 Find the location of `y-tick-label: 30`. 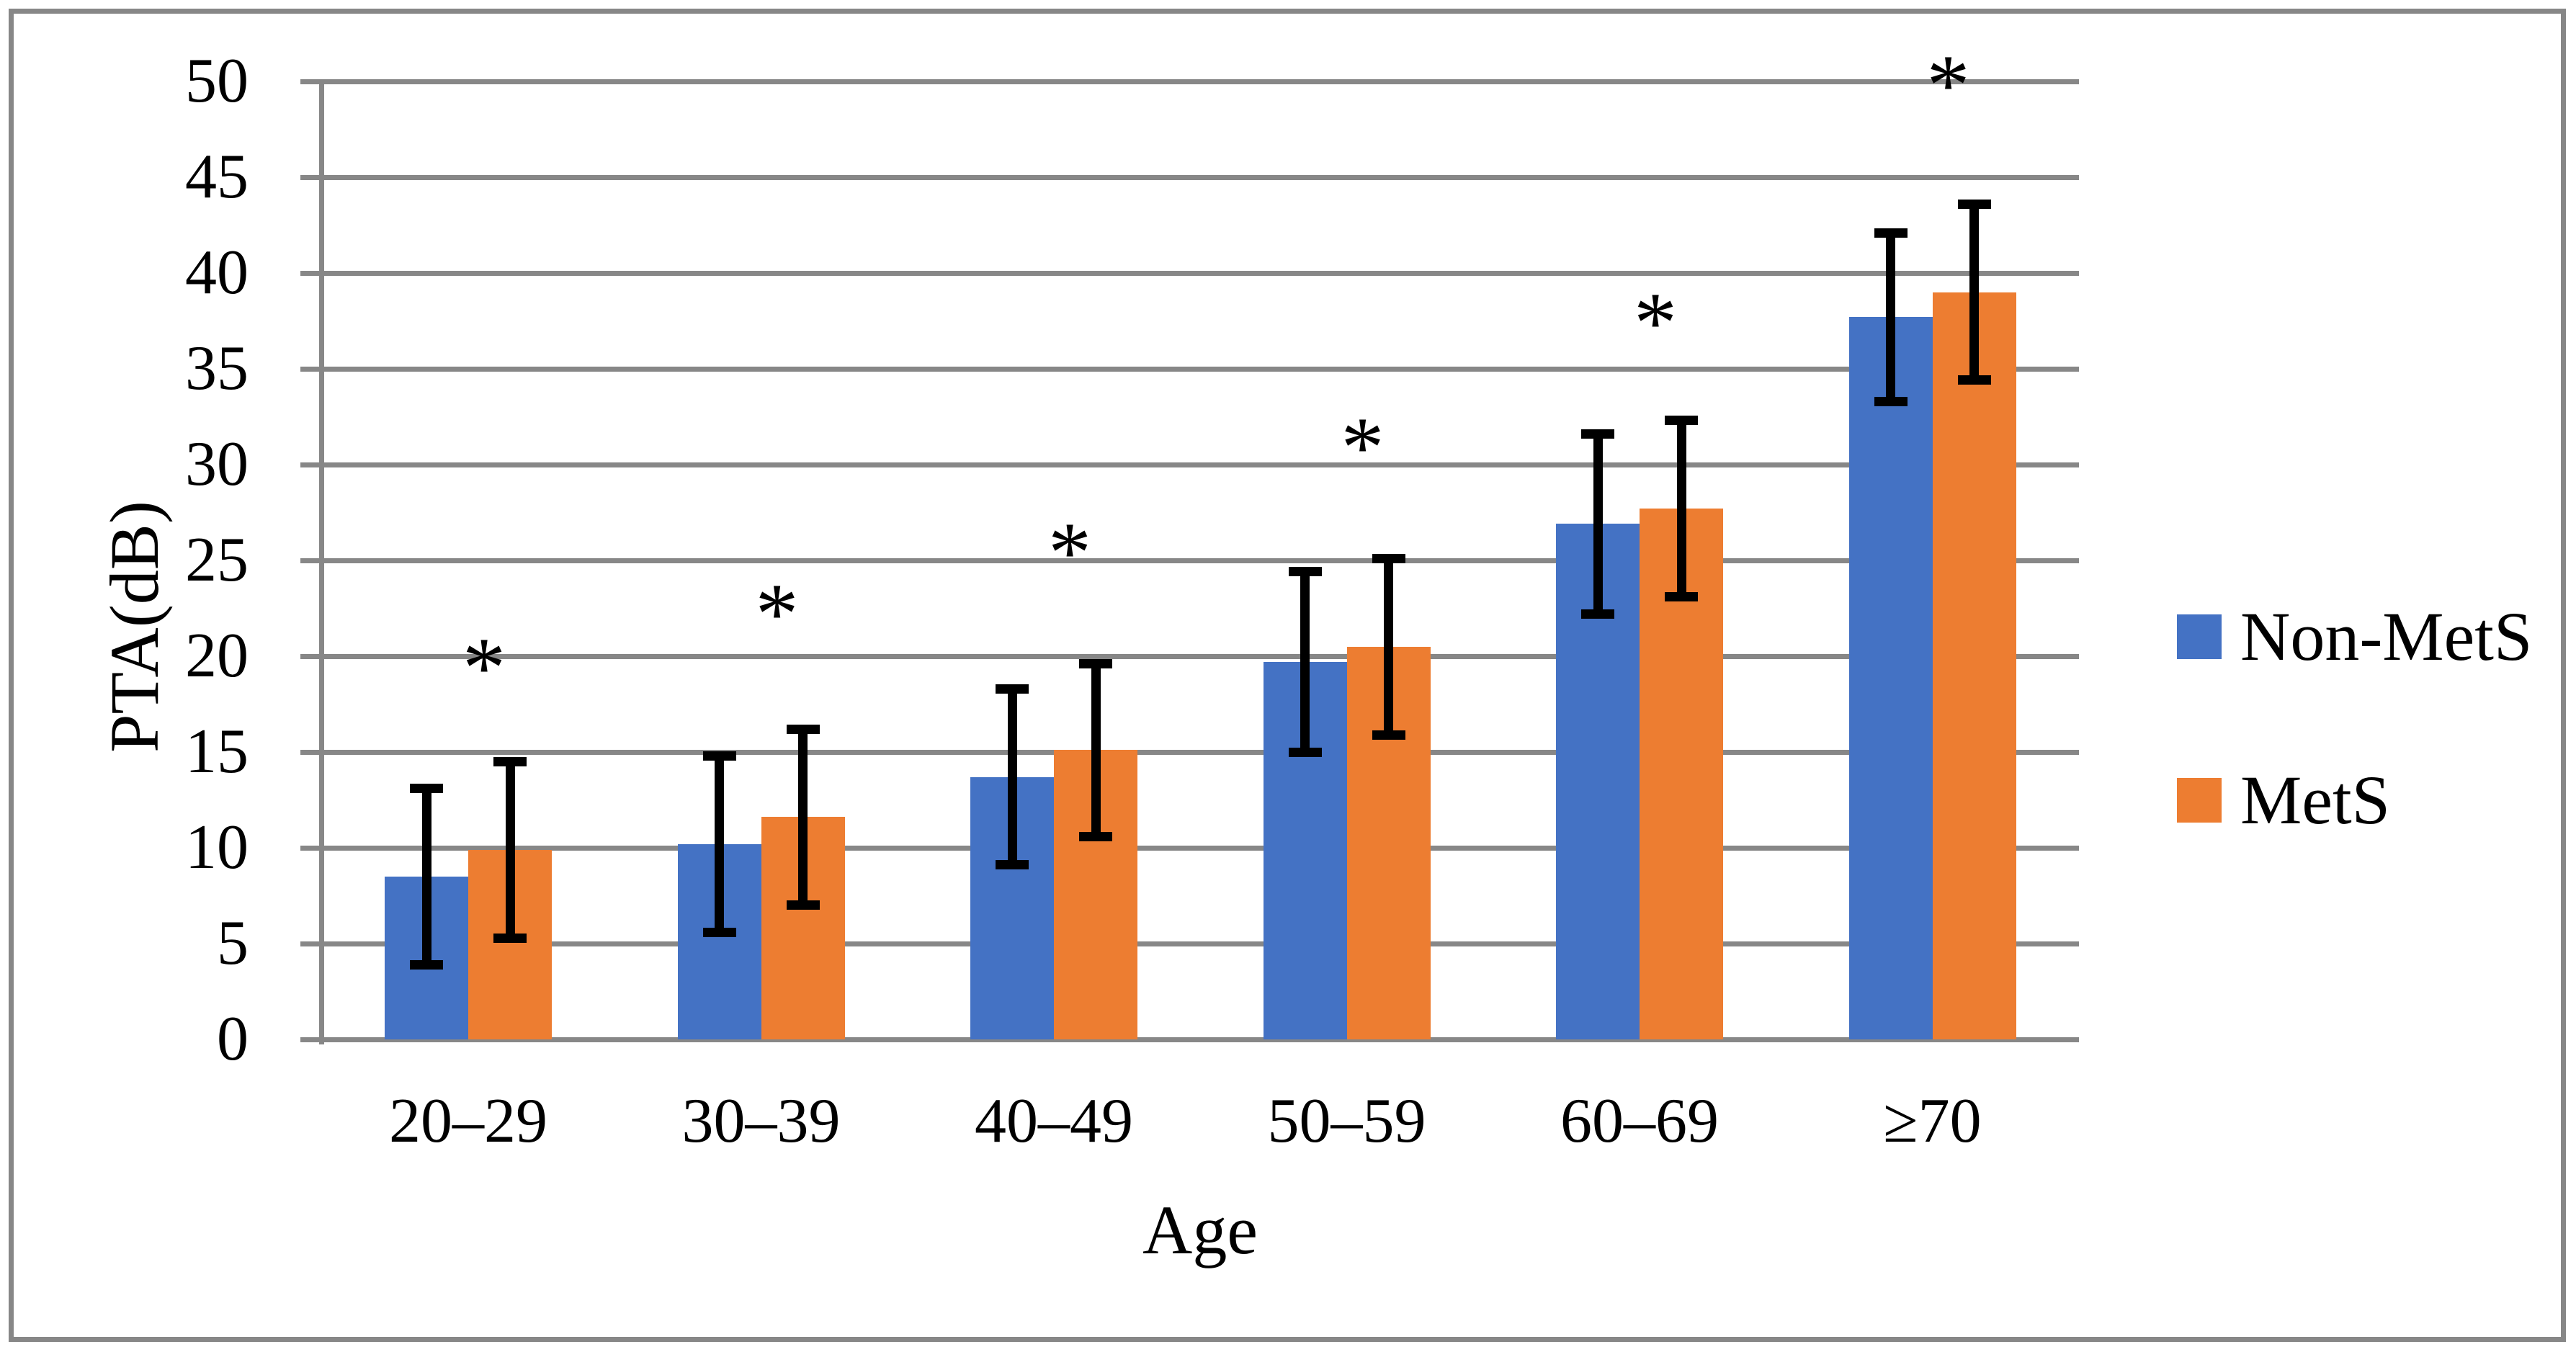

y-tick-label: 30 is located at coordinates (217, 464).